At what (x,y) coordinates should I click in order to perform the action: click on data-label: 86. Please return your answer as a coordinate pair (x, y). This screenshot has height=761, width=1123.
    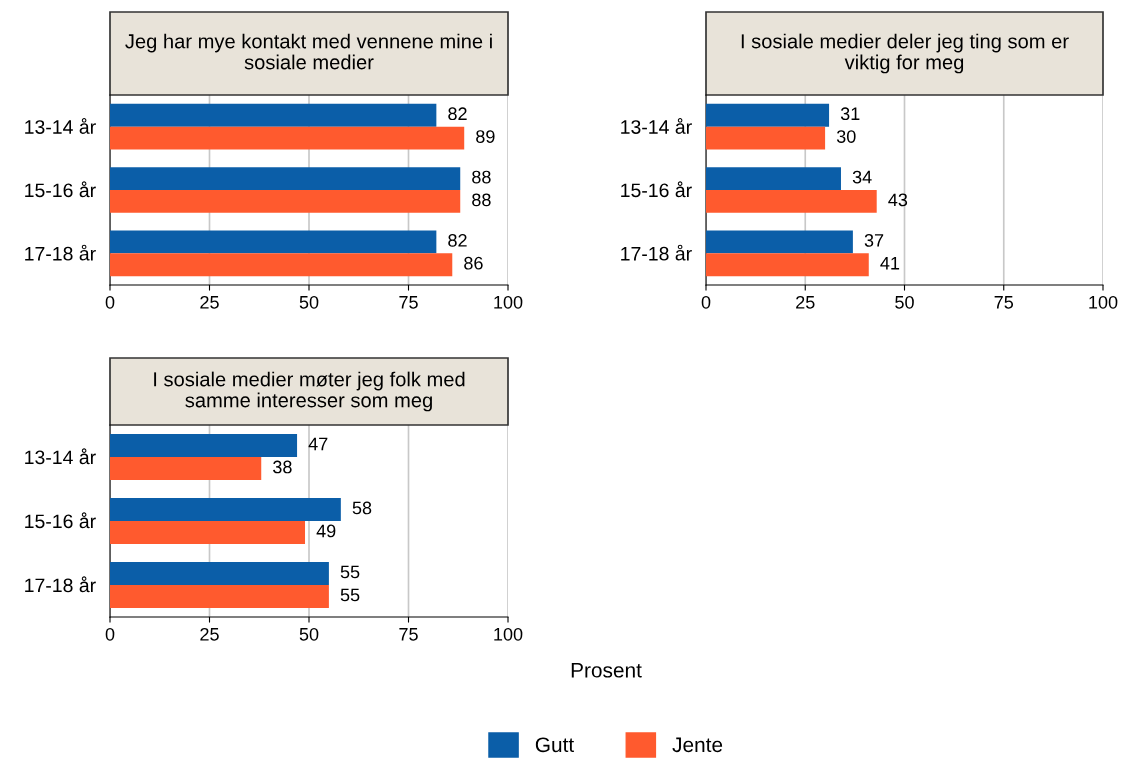
    Looking at the image, I should click on (473, 263).